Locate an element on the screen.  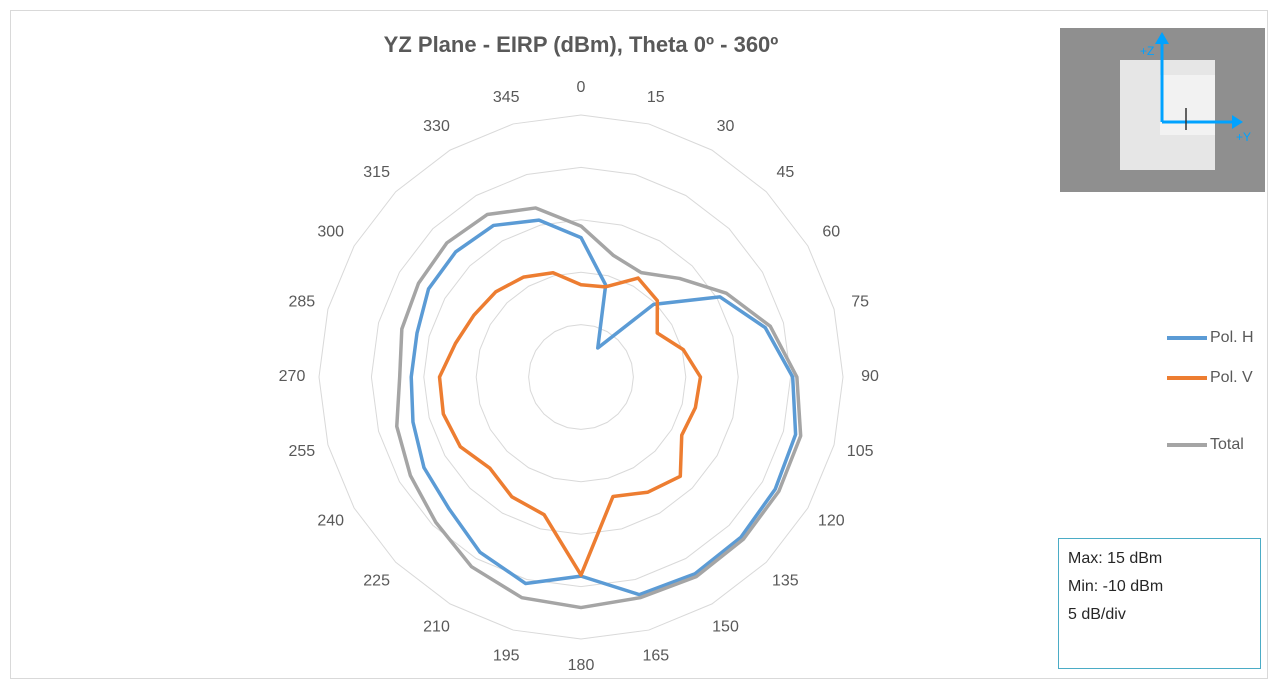
angle-label: 150 is located at coordinates (725, 627).